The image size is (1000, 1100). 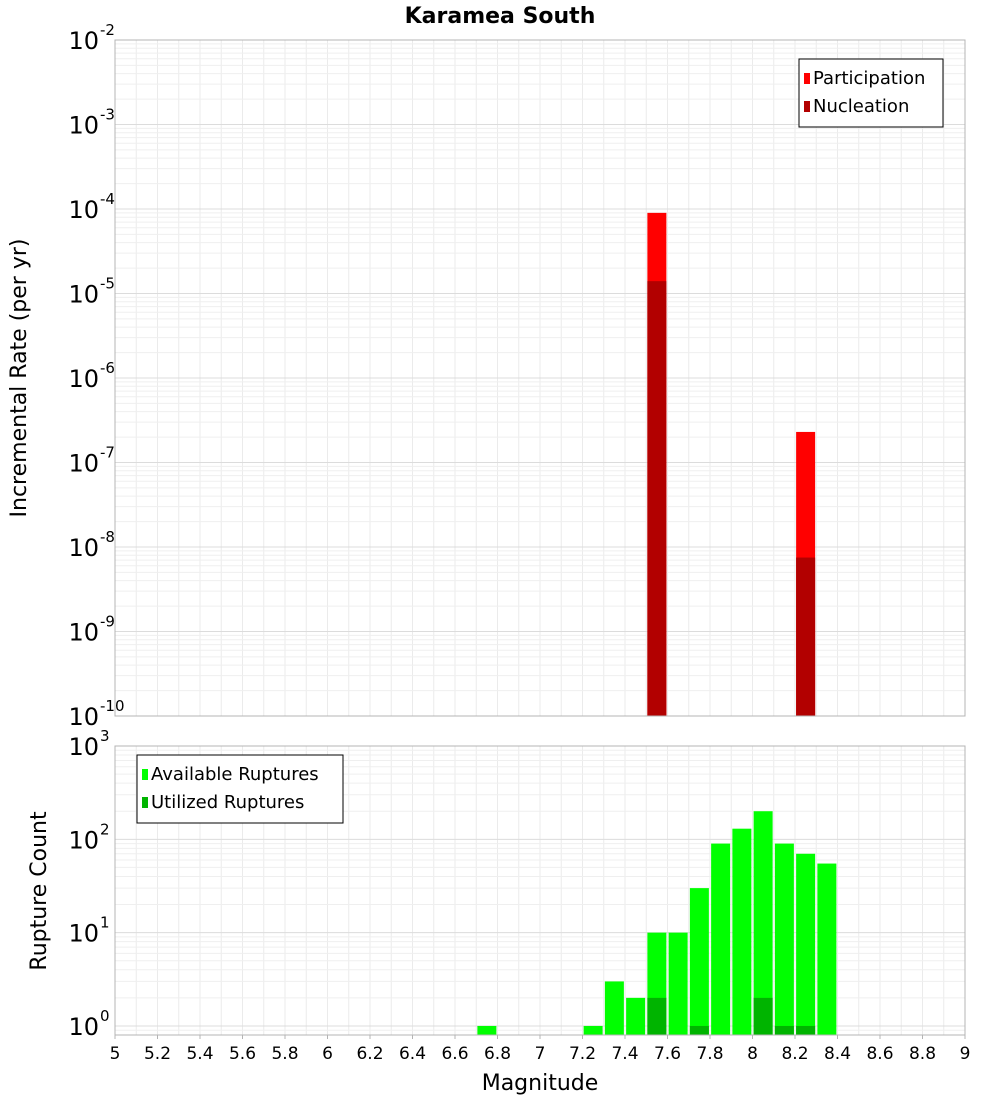 What do you see at coordinates (105, 923) in the screenshot?
I see `y-tick-exponent: 1` at bounding box center [105, 923].